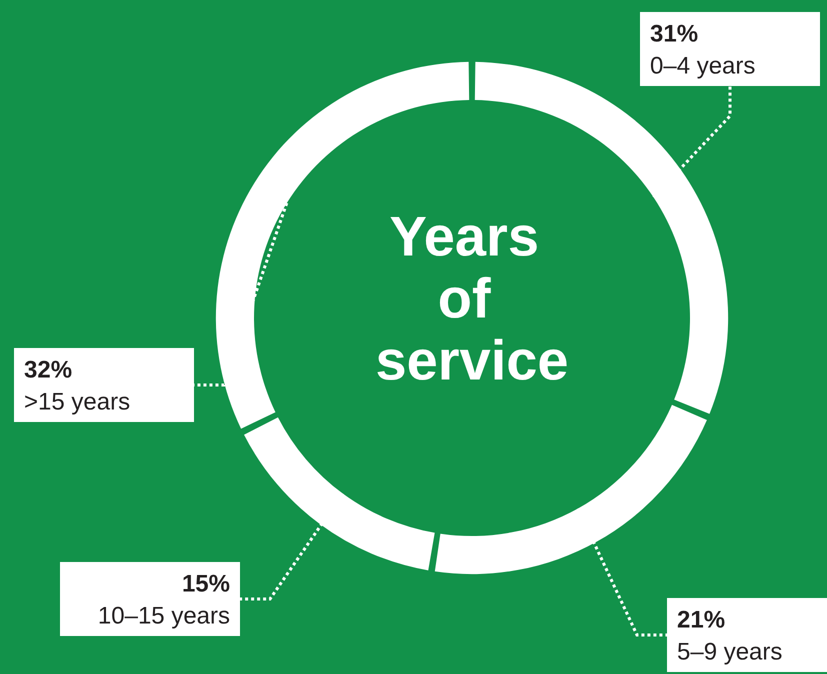 This screenshot has height=674, width=827. Describe the element at coordinates (472, 298) in the screenshot. I see `text: Years of service` at that location.